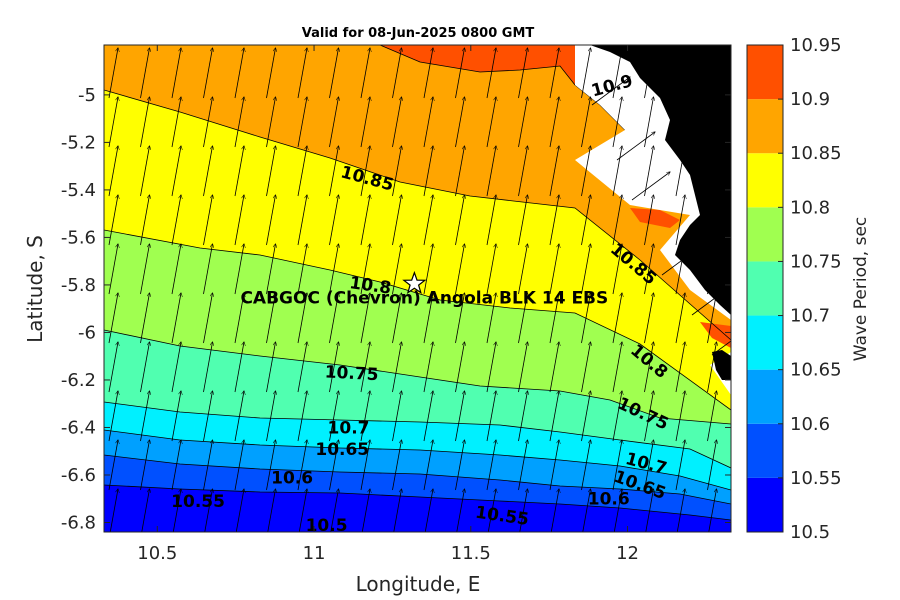 The width and height of the screenshot is (900, 600). What do you see at coordinates (417, 479) in the screenshot?
I see `contour-line-10.6` at bounding box center [417, 479].